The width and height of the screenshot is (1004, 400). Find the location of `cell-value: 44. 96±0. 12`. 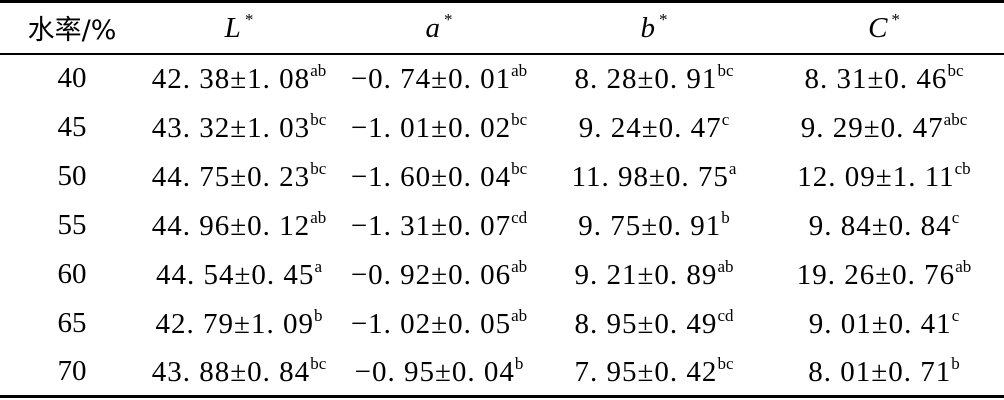

cell-value: 44. 96±0. 12 is located at coordinates (231, 225).